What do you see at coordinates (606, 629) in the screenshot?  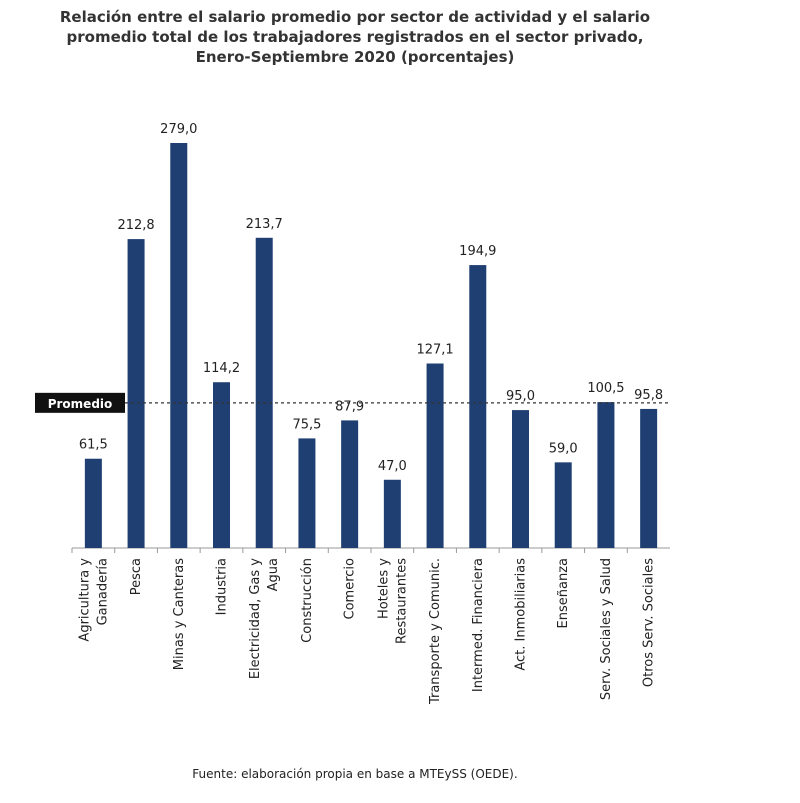 I see `x-tick-label: Serv. Sociales y Salud` at bounding box center [606, 629].